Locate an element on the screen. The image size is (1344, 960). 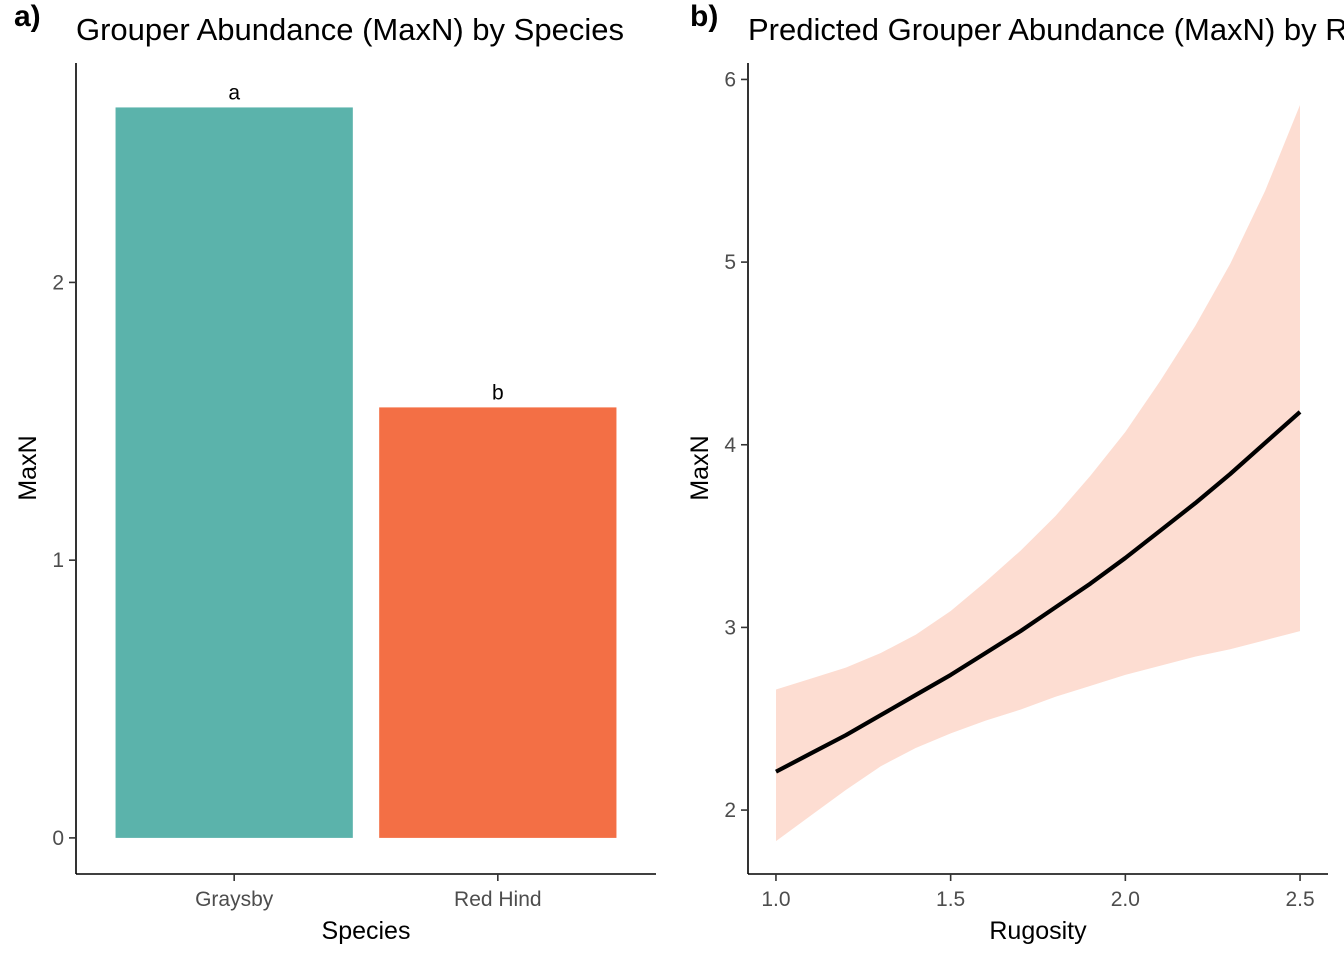
x-tick-label: 2.5 is located at coordinates (1299, 899).